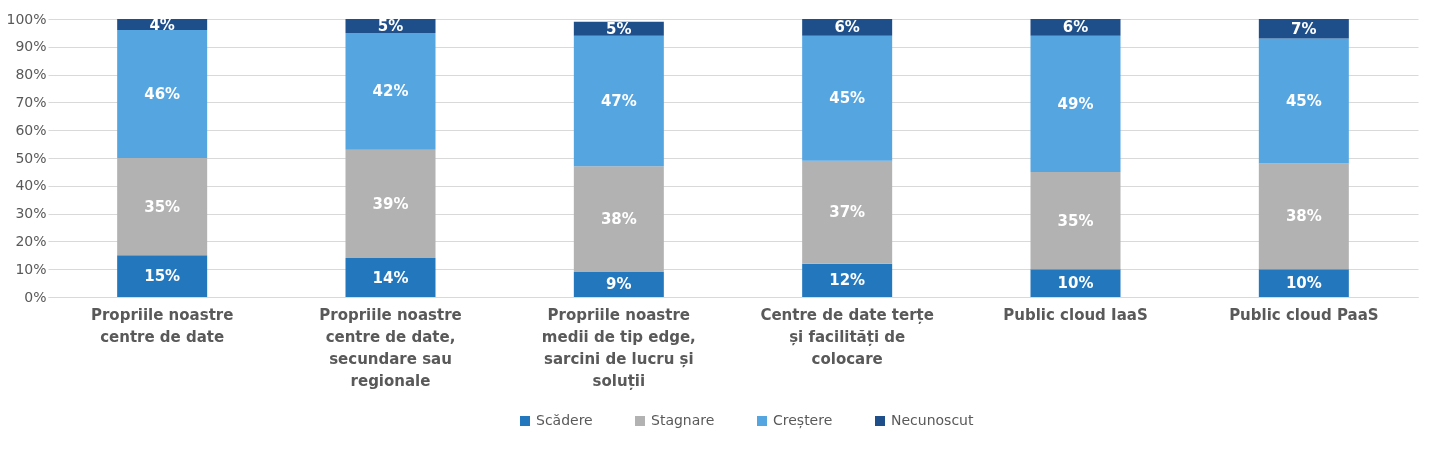 The height and width of the screenshot is (459, 1431). I want to click on y-tick-label: 50%, so click(31, 157).